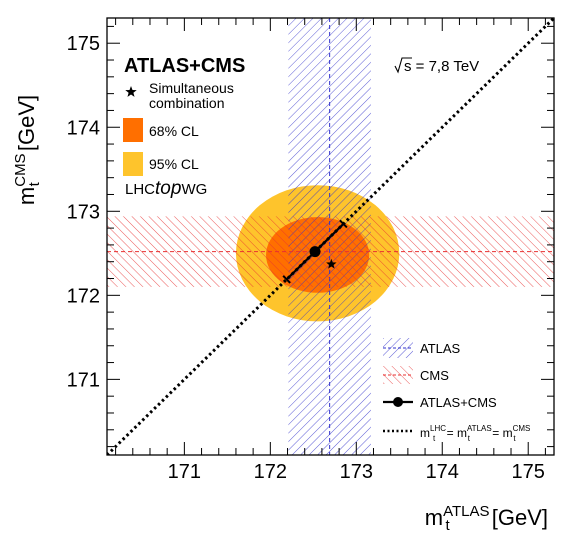  Describe the element at coordinates (83, 212) in the screenshot. I see `y-tick-label: 173` at that location.